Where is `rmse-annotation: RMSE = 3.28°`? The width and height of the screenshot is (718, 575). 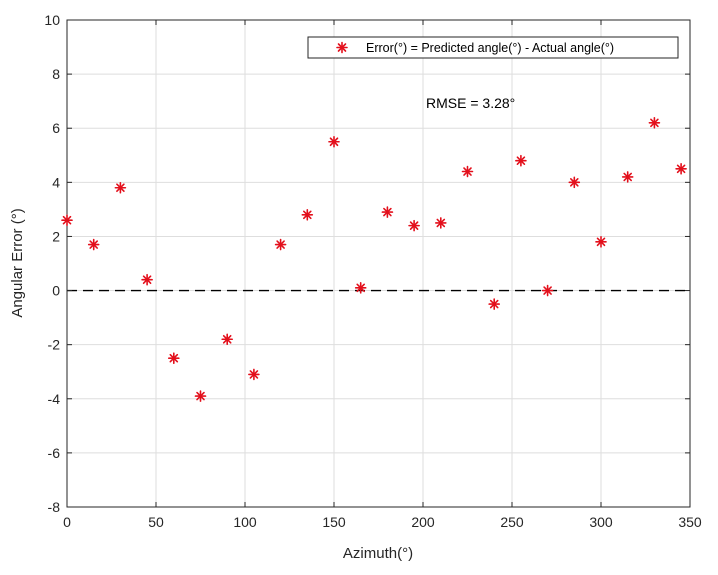 rmse-annotation: RMSE = 3.28° is located at coordinates (470, 103).